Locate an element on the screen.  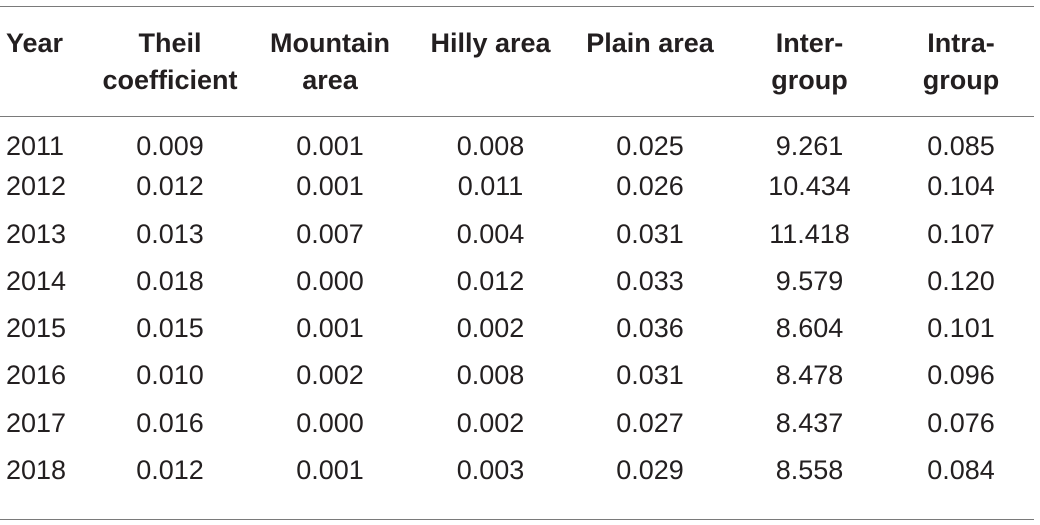
cell-hilly: 0.011 is located at coordinates (490, 186).